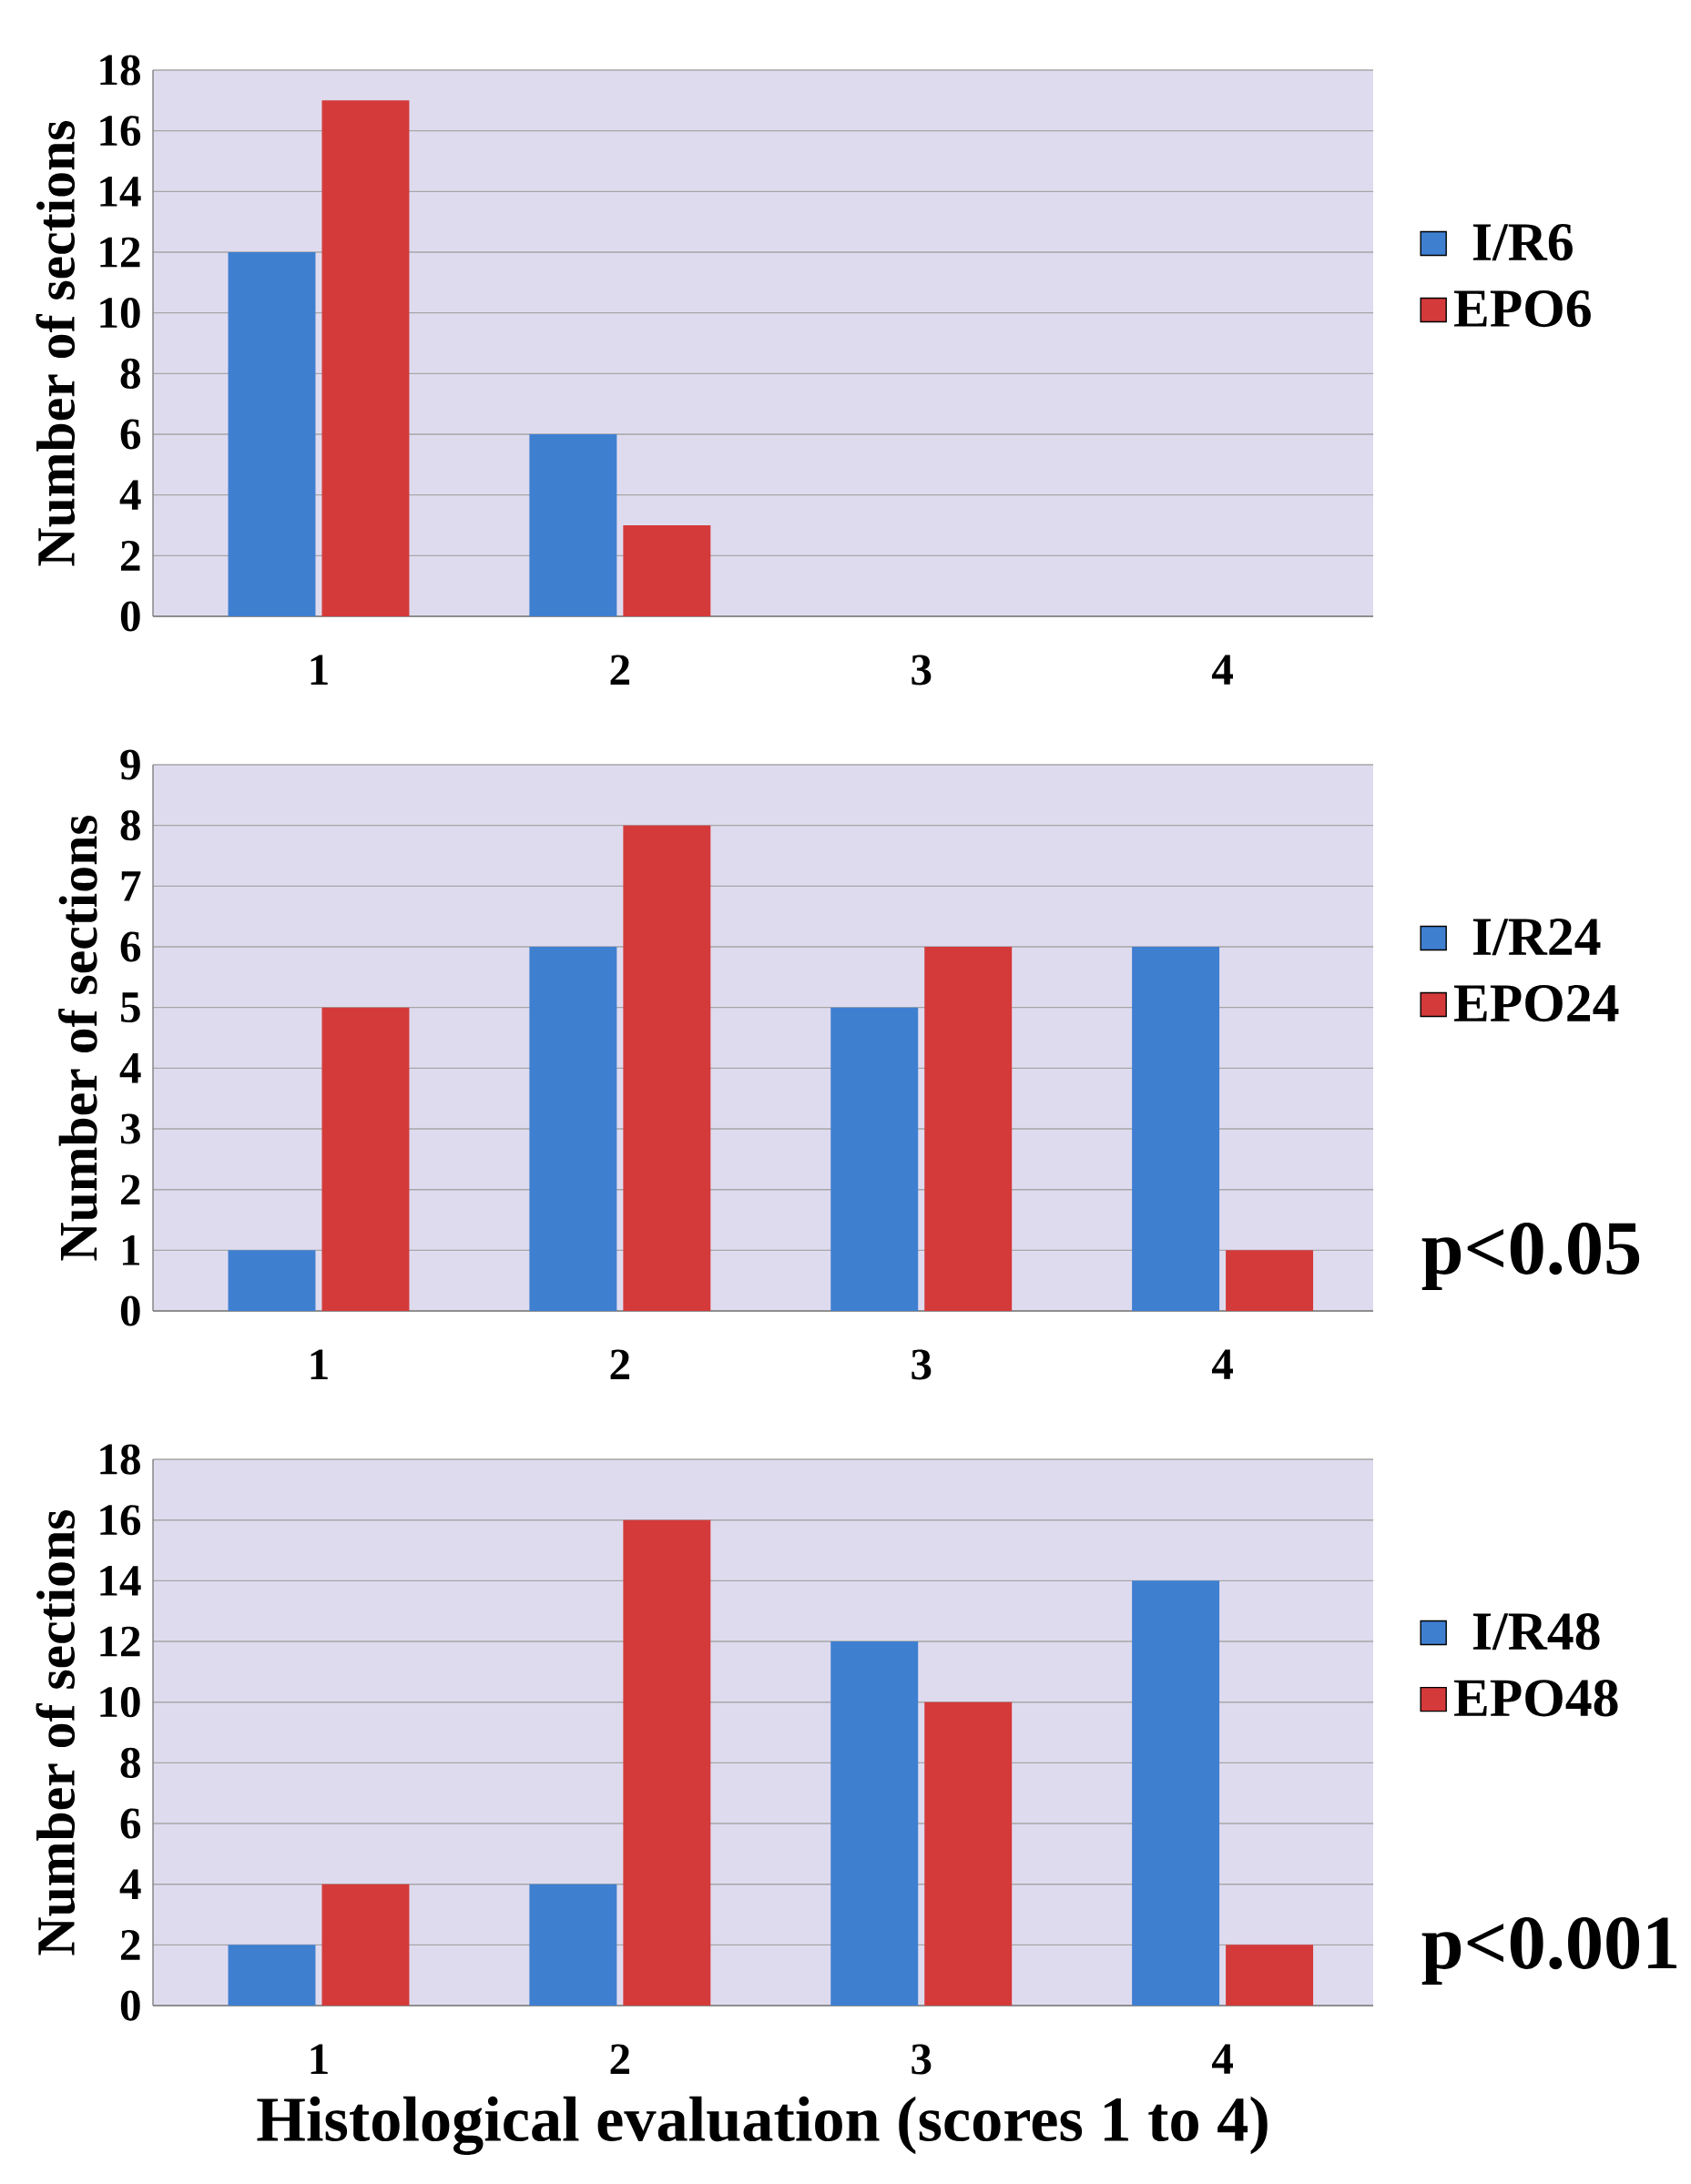 The image size is (1691, 2184). What do you see at coordinates (1522, 243) in the screenshot?
I see `legend-label: I/R6` at bounding box center [1522, 243].